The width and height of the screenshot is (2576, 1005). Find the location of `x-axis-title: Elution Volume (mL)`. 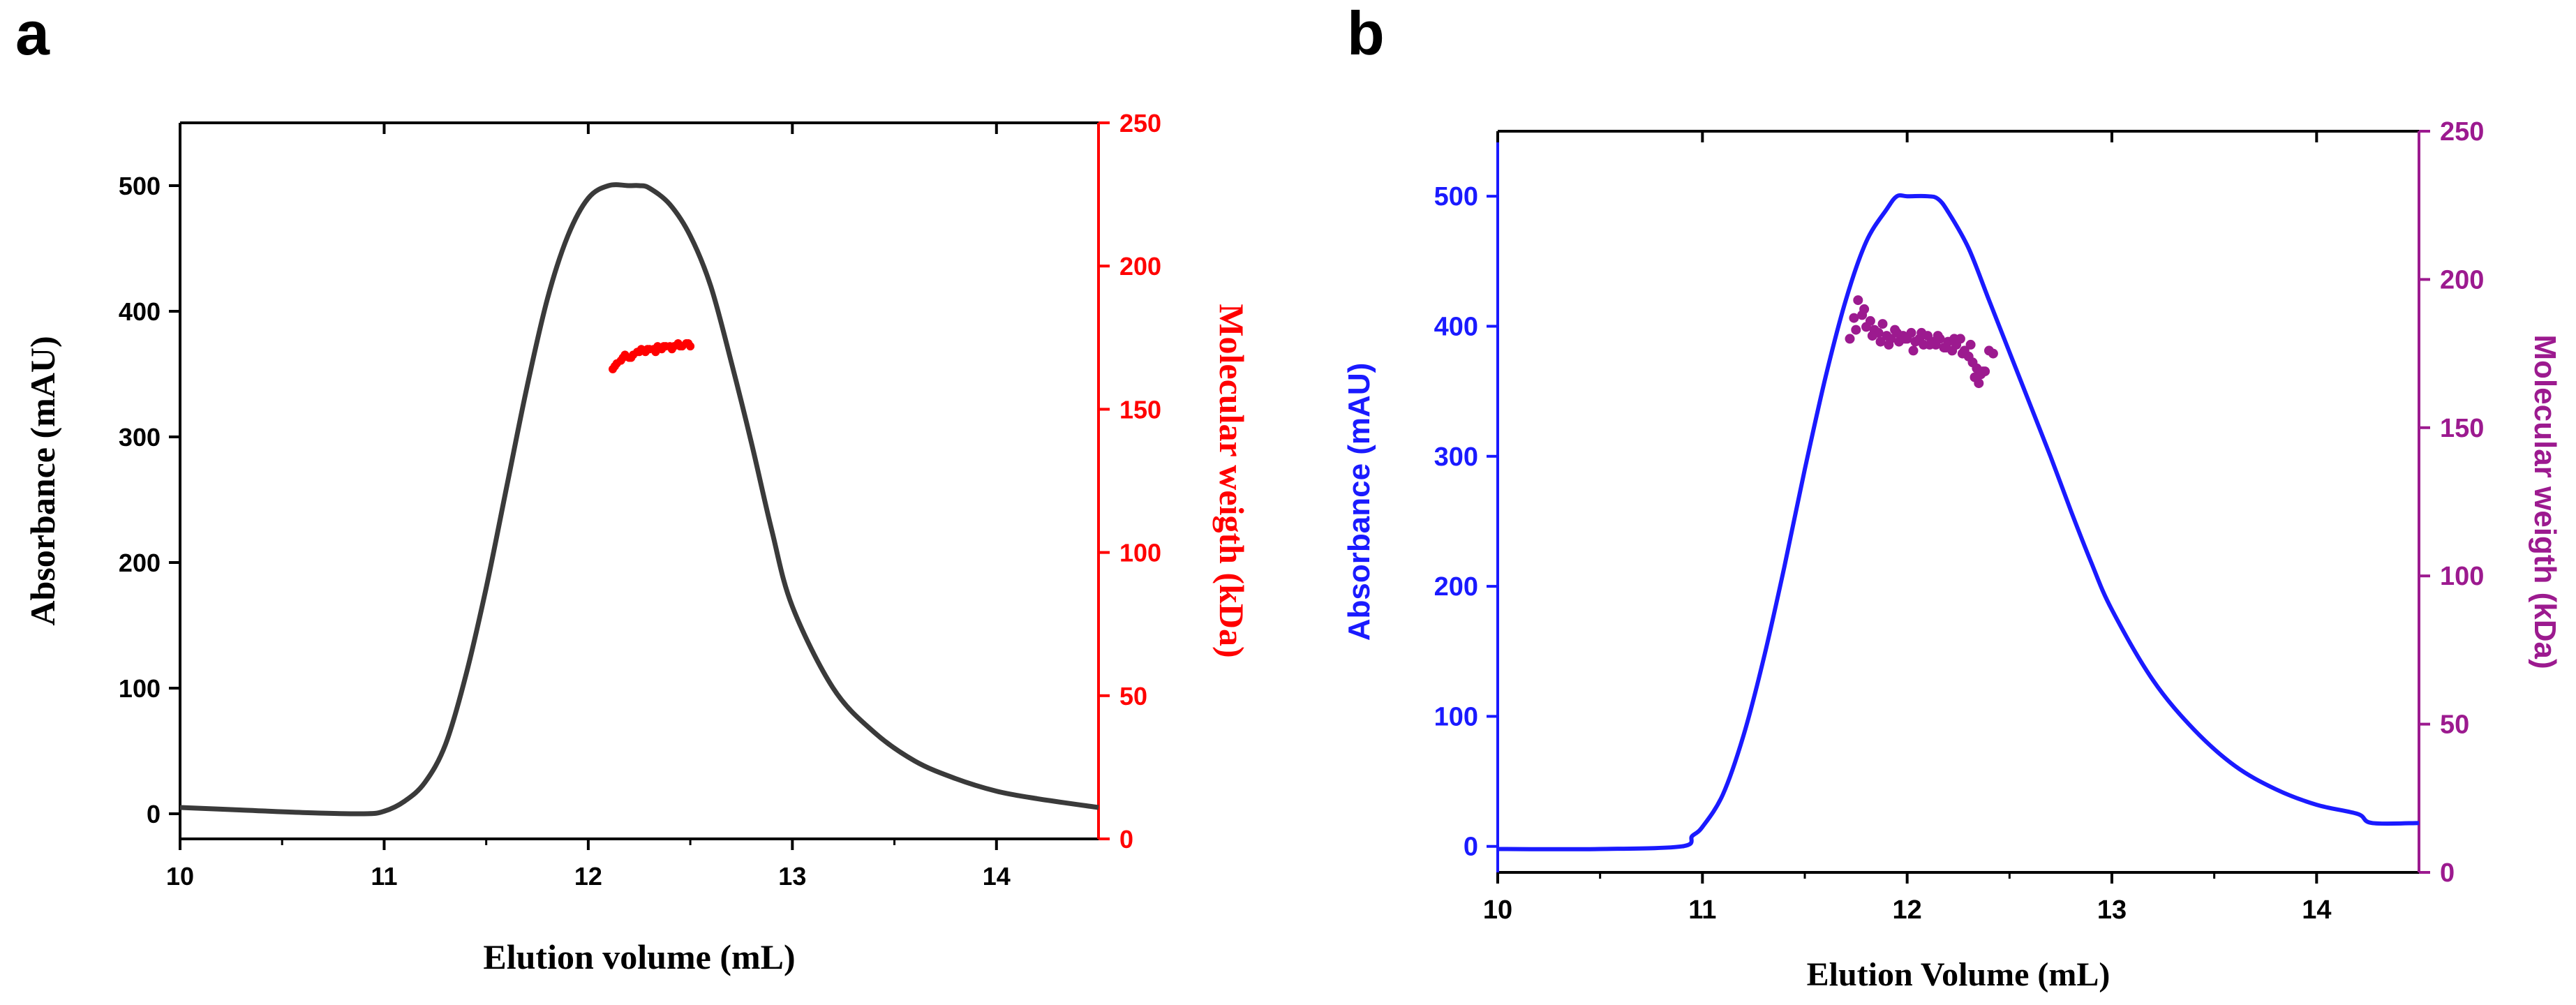

x-axis-title: Elution Volume (mL) is located at coordinates (1959, 974).